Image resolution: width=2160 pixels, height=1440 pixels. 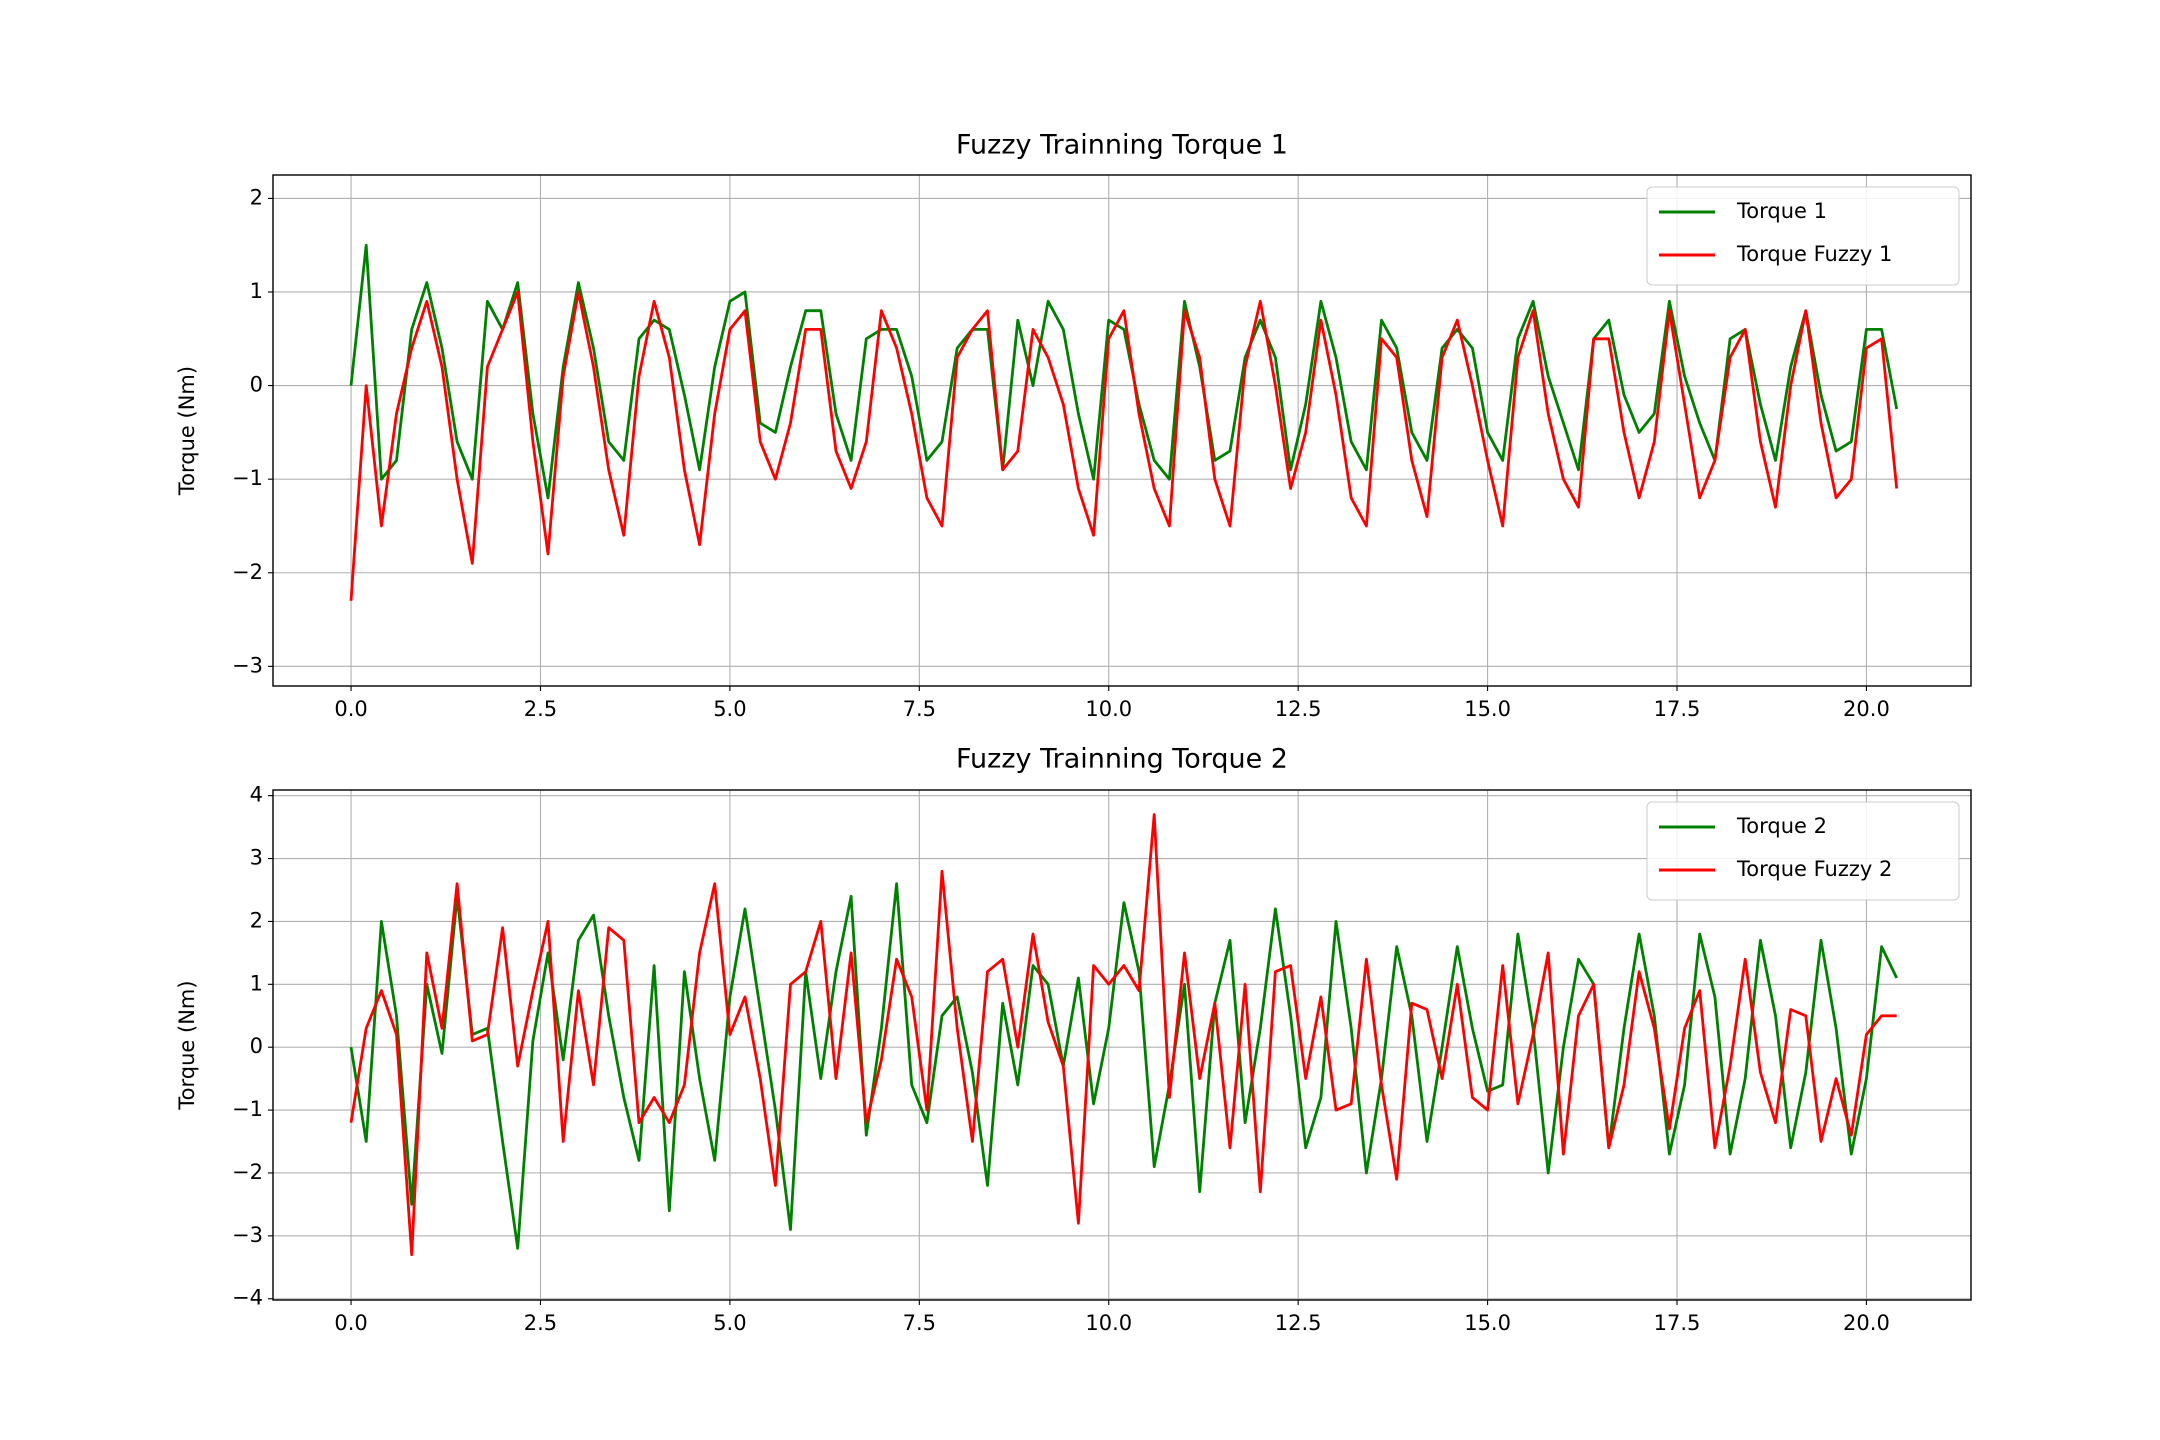 I want to click on data-line, so click(x=1124, y=371).